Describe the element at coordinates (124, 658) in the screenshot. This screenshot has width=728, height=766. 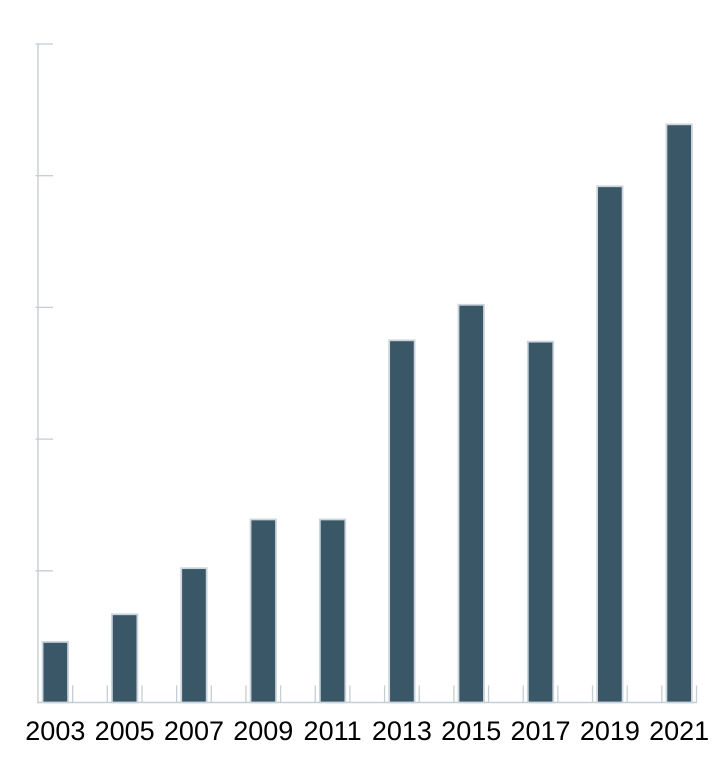
I see `bar-2005` at that location.